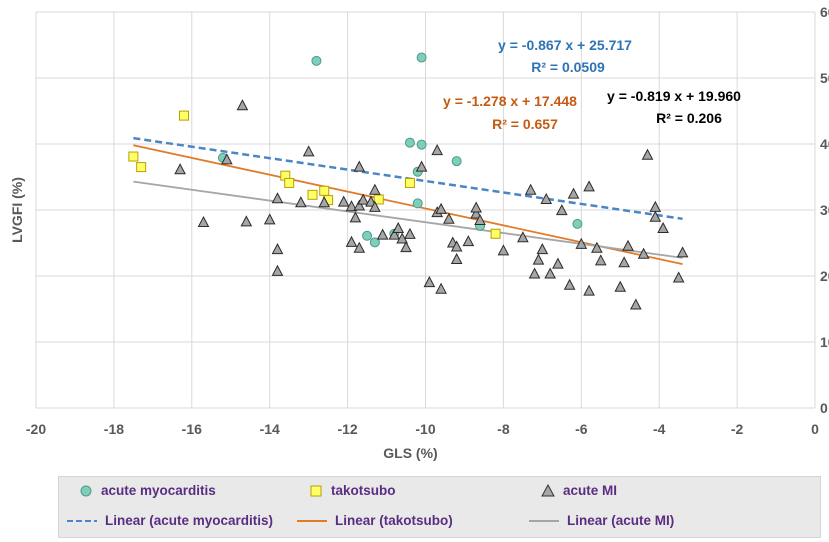  Describe the element at coordinates (82, 520) in the screenshot. I see `dashed-line-icon` at that location.